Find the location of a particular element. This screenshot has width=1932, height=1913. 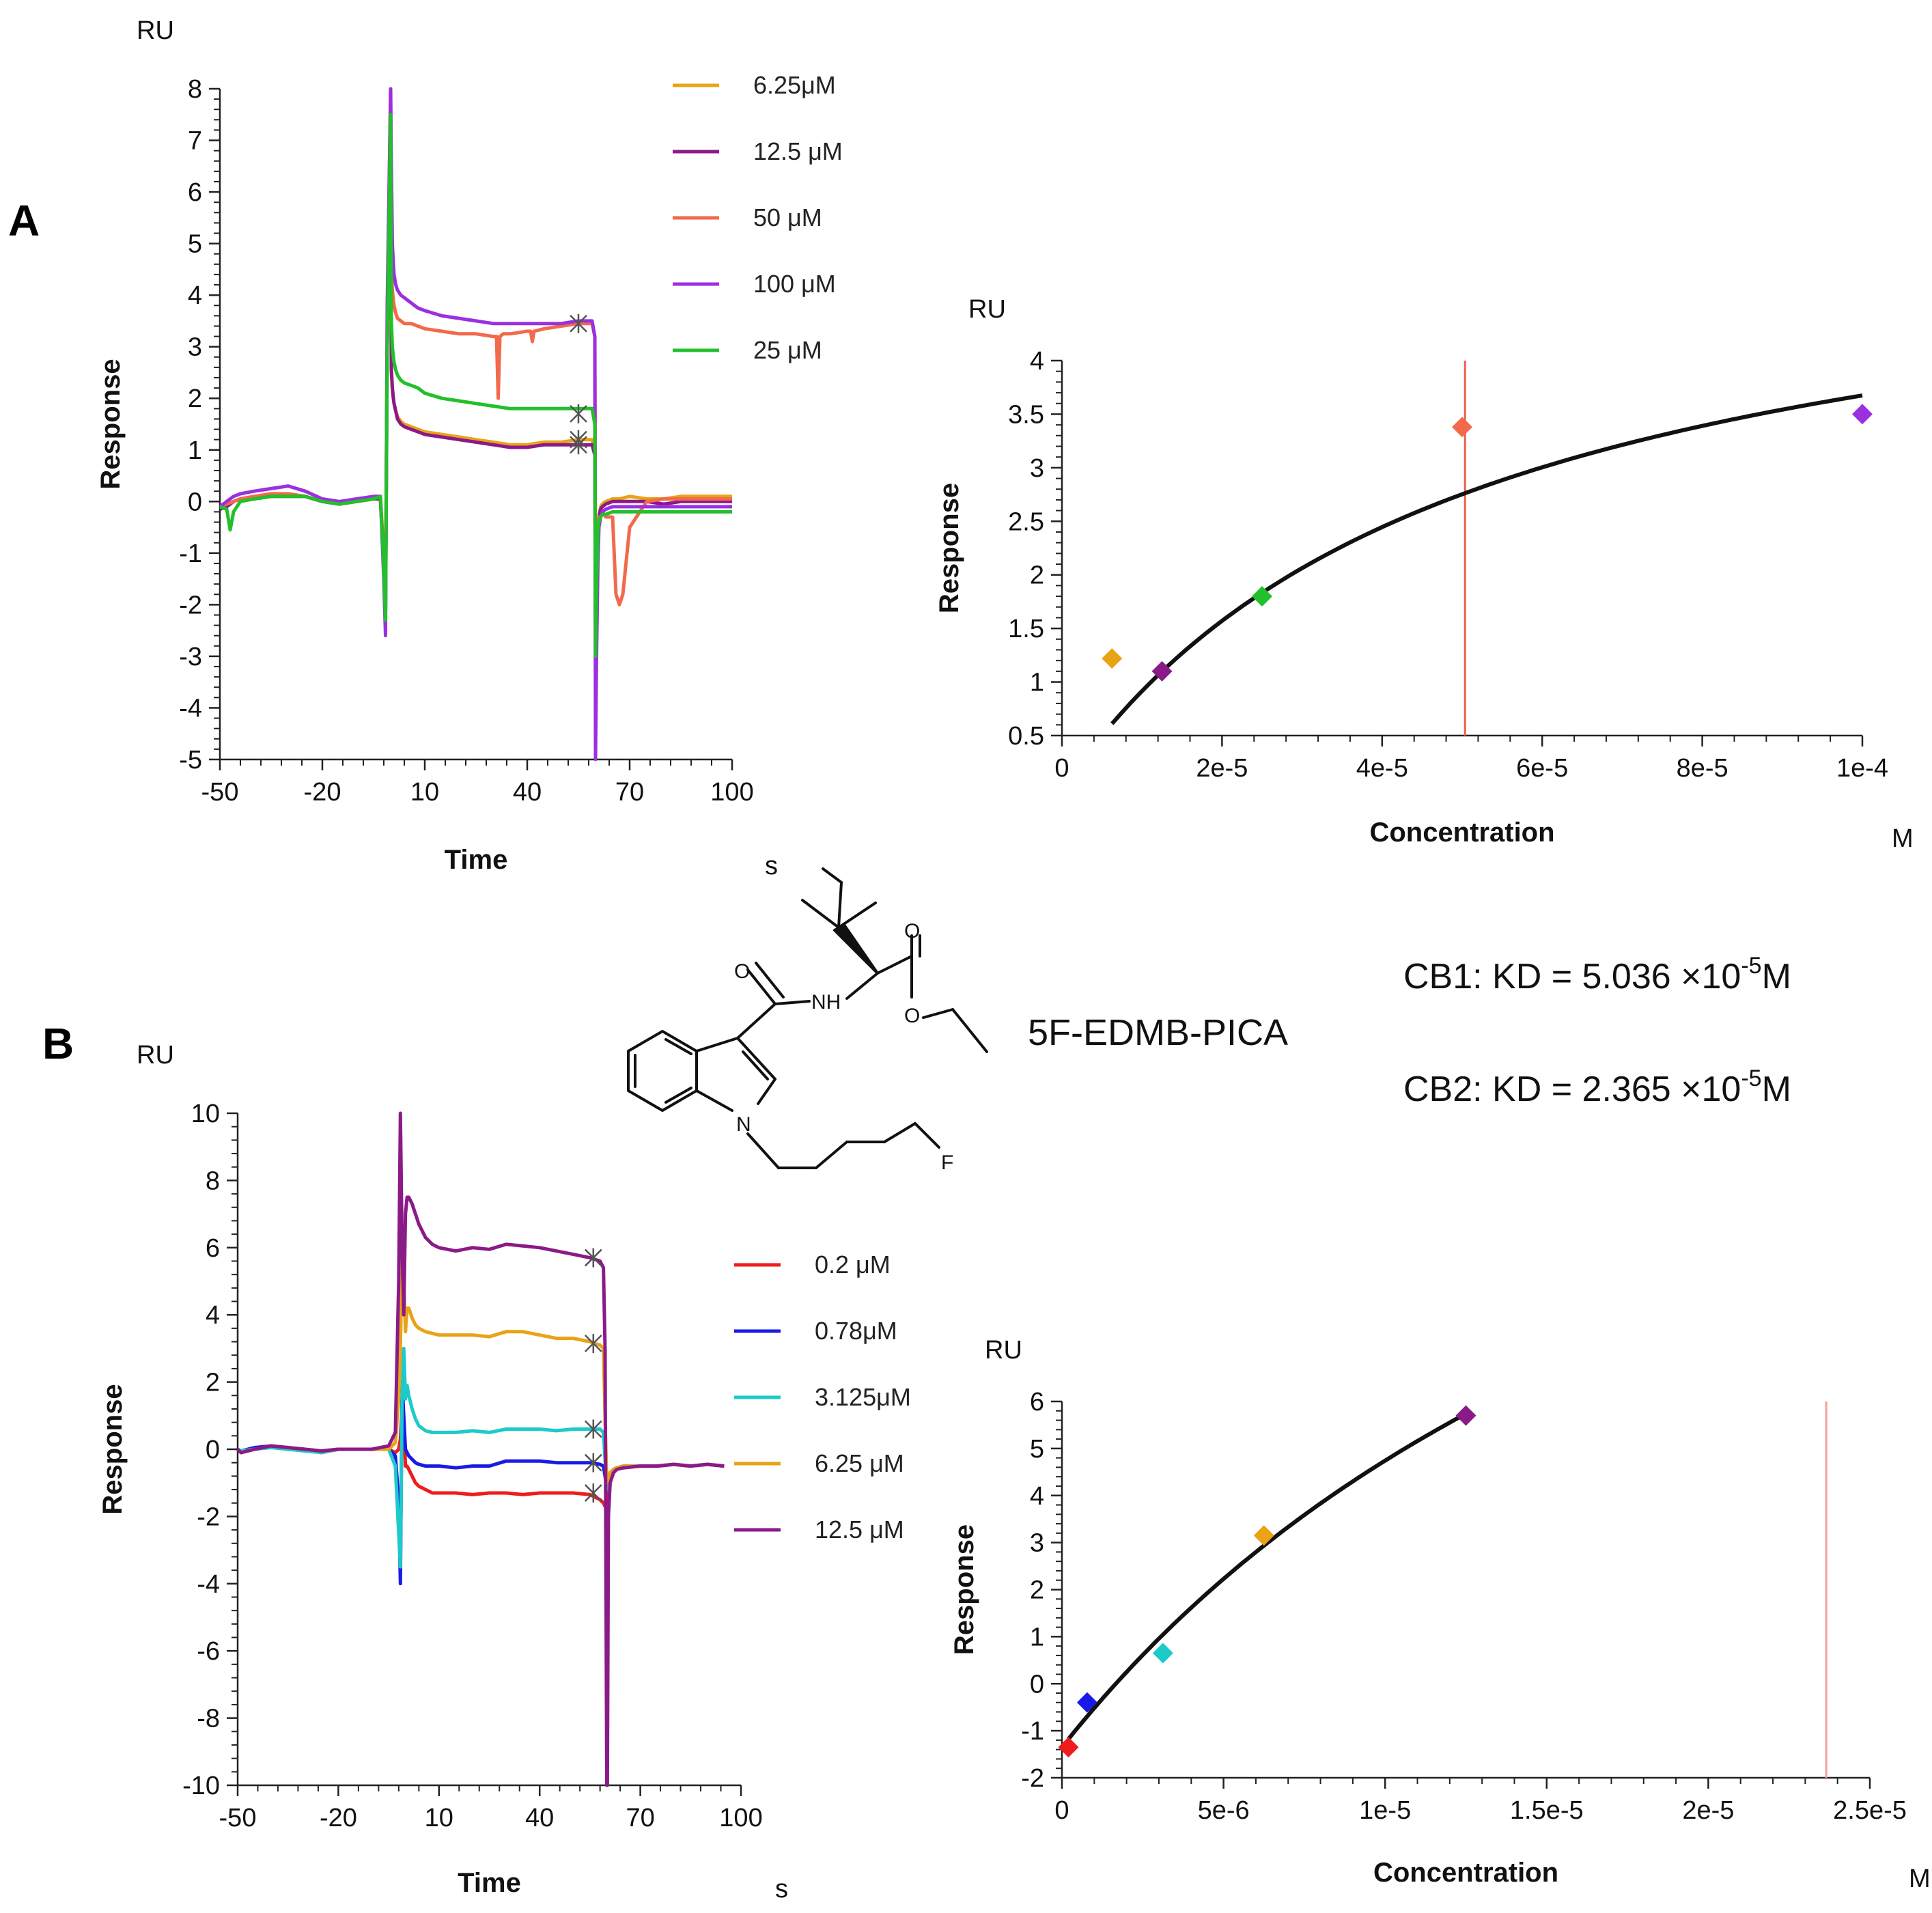

legend-label: 50 μM is located at coordinates (788, 218).